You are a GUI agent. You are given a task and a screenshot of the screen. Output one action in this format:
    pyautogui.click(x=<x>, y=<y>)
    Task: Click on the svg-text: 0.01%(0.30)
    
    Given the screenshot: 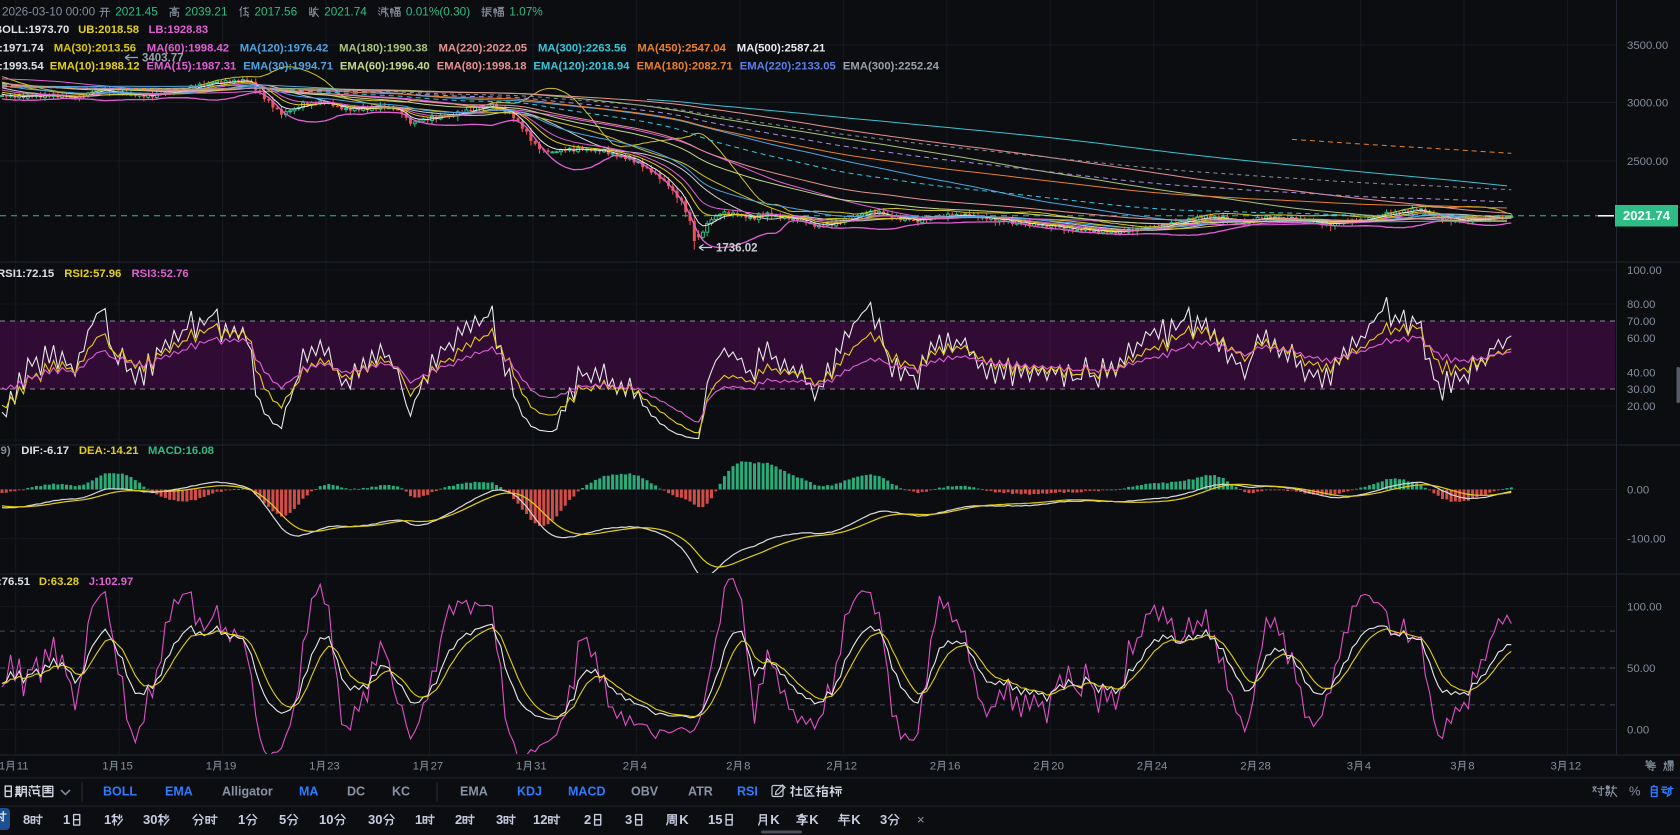 What is the action you would take?
    pyautogui.click(x=438, y=12)
    